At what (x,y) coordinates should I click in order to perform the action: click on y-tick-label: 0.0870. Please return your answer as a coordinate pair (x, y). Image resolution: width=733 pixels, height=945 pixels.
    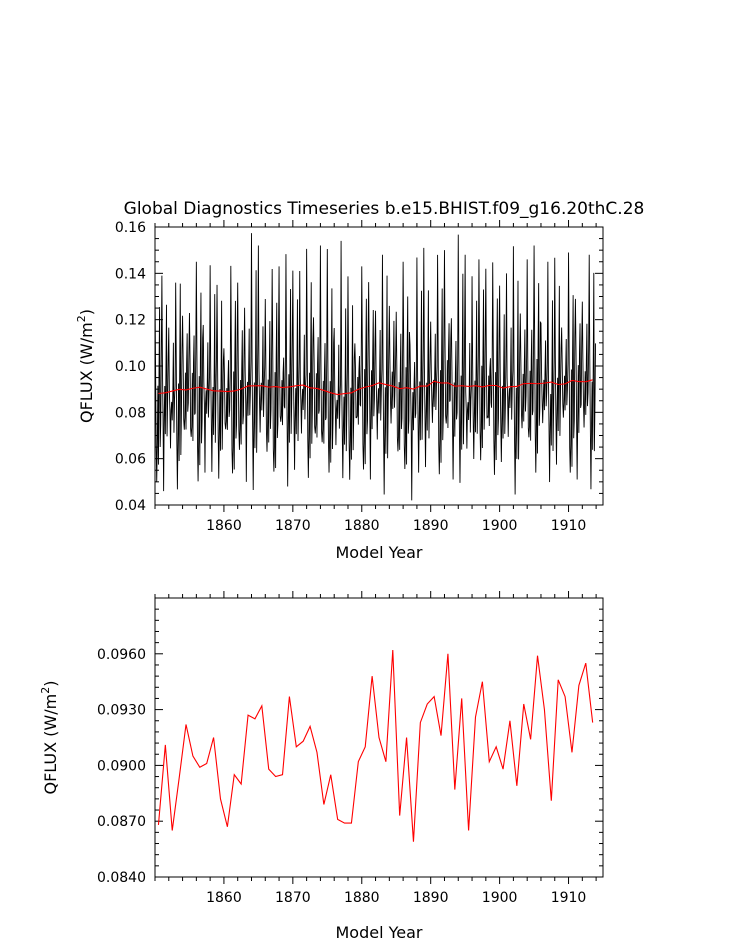
    Looking at the image, I should click on (121, 822).